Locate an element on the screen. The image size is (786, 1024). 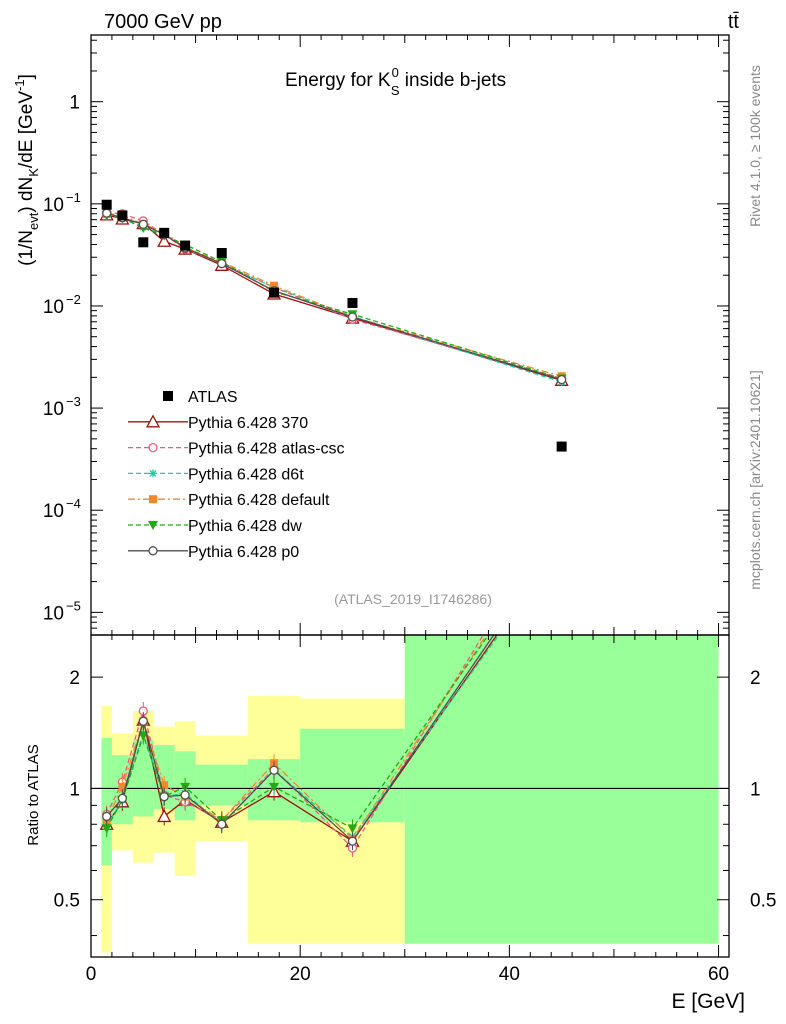
series-line-pythia-6-428-default is located at coordinates (334, 295).